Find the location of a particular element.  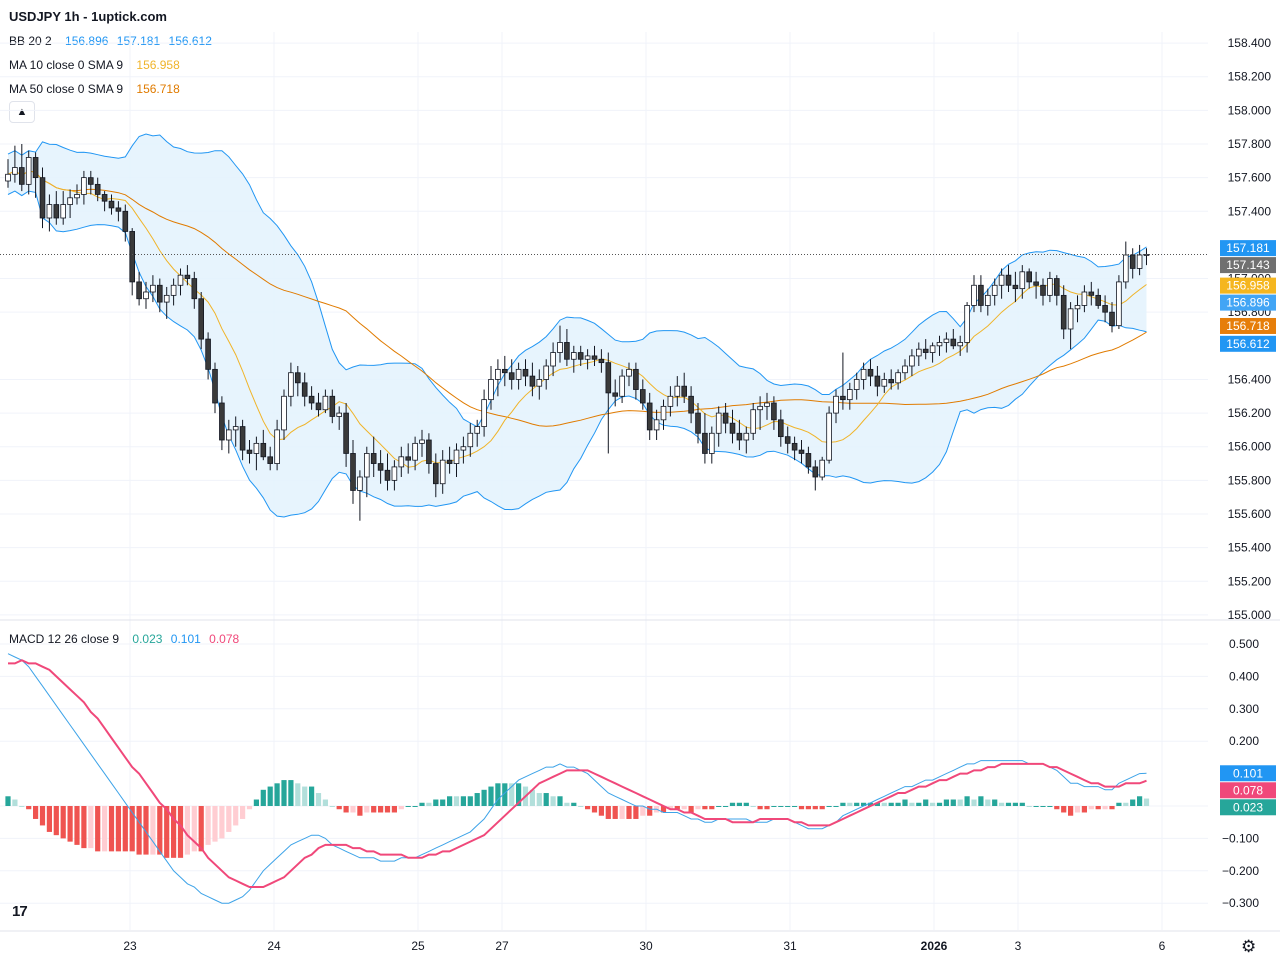

bb-legend: BB 20 2 156.896 157.181 156.612 is located at coordinates (113, 41).